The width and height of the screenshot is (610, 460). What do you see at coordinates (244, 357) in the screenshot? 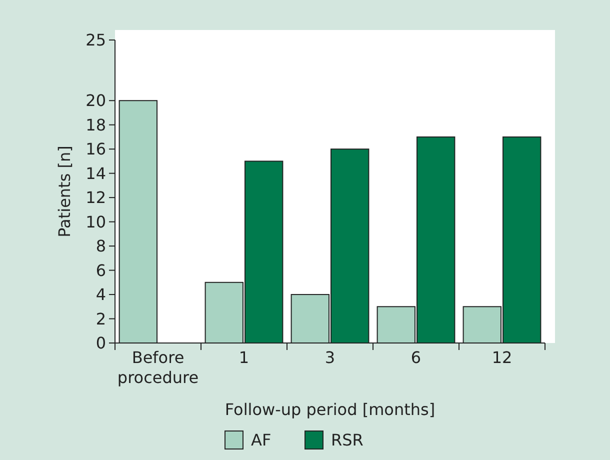
I see `x-tick-label: 1` at bounding box center [244, 357].